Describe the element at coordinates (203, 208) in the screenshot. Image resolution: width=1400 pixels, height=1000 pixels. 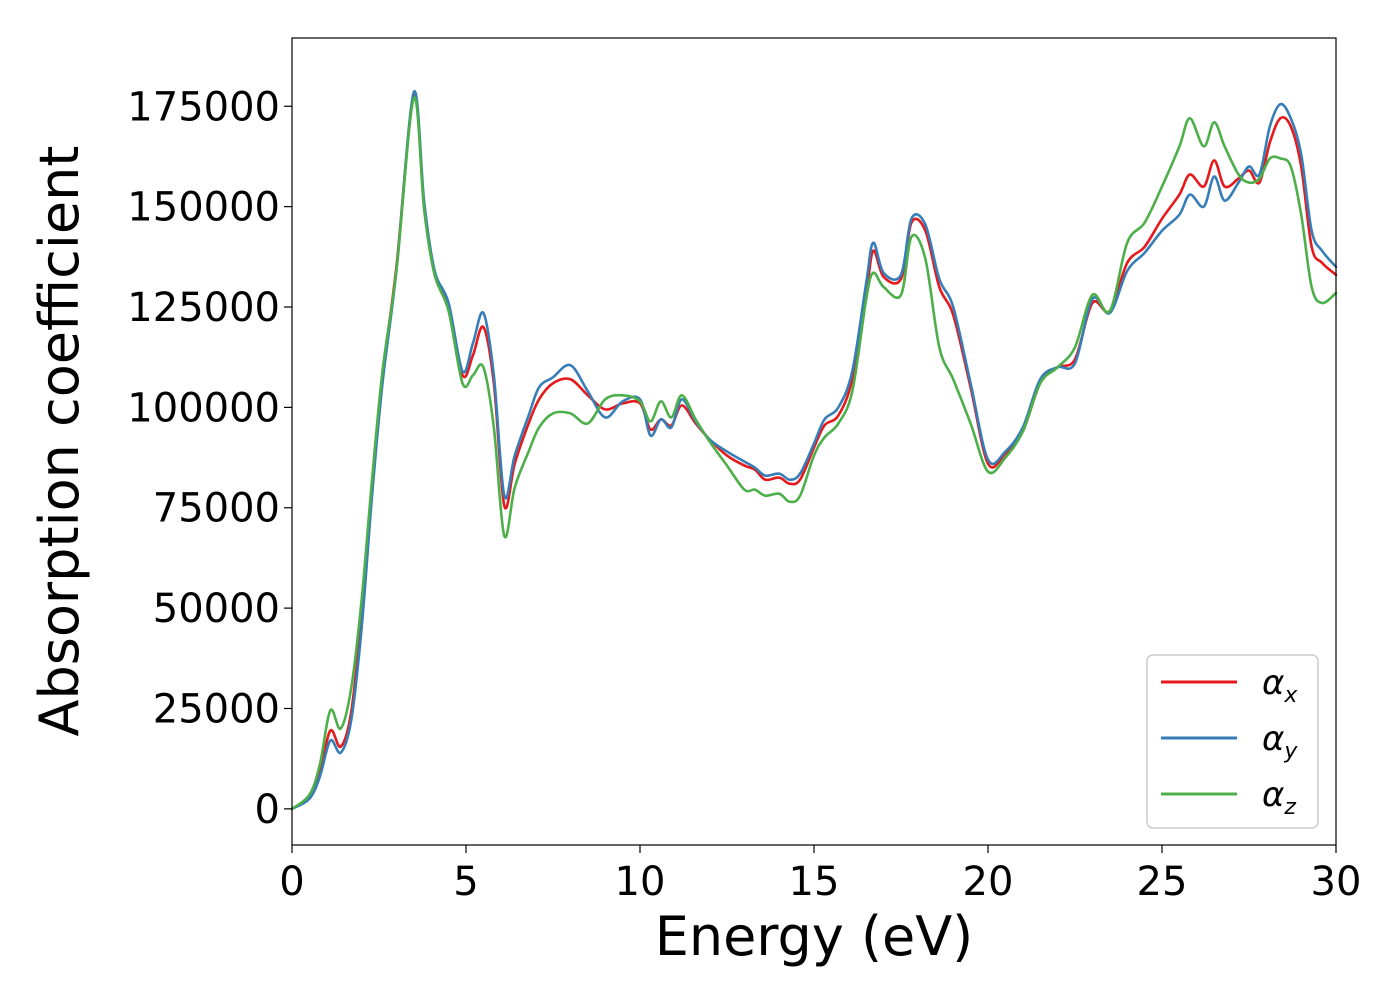
I see `y-tick-label: 150000` at that location.